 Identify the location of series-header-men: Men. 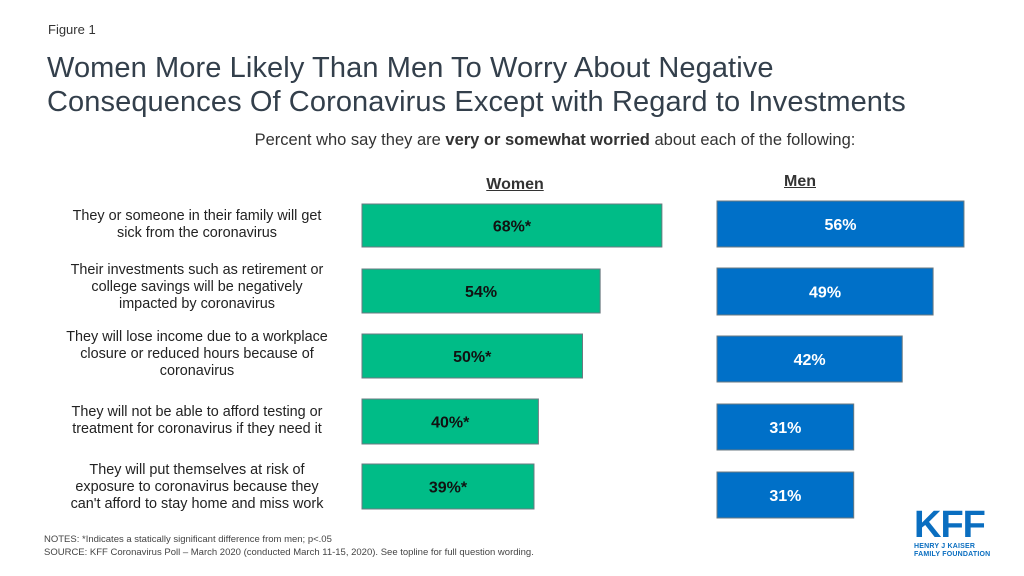
(800, 181).